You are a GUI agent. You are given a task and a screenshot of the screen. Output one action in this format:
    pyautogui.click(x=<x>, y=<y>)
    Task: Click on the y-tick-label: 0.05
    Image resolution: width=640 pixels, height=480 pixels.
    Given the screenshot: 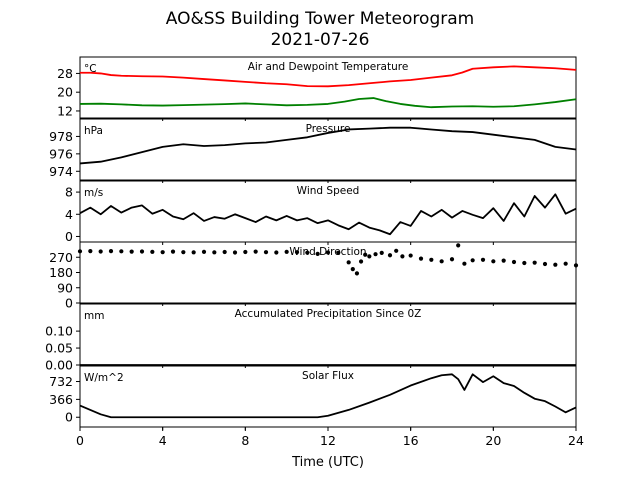 What is the action you would take?
    pyautogui.click(x=59, y=348)
    